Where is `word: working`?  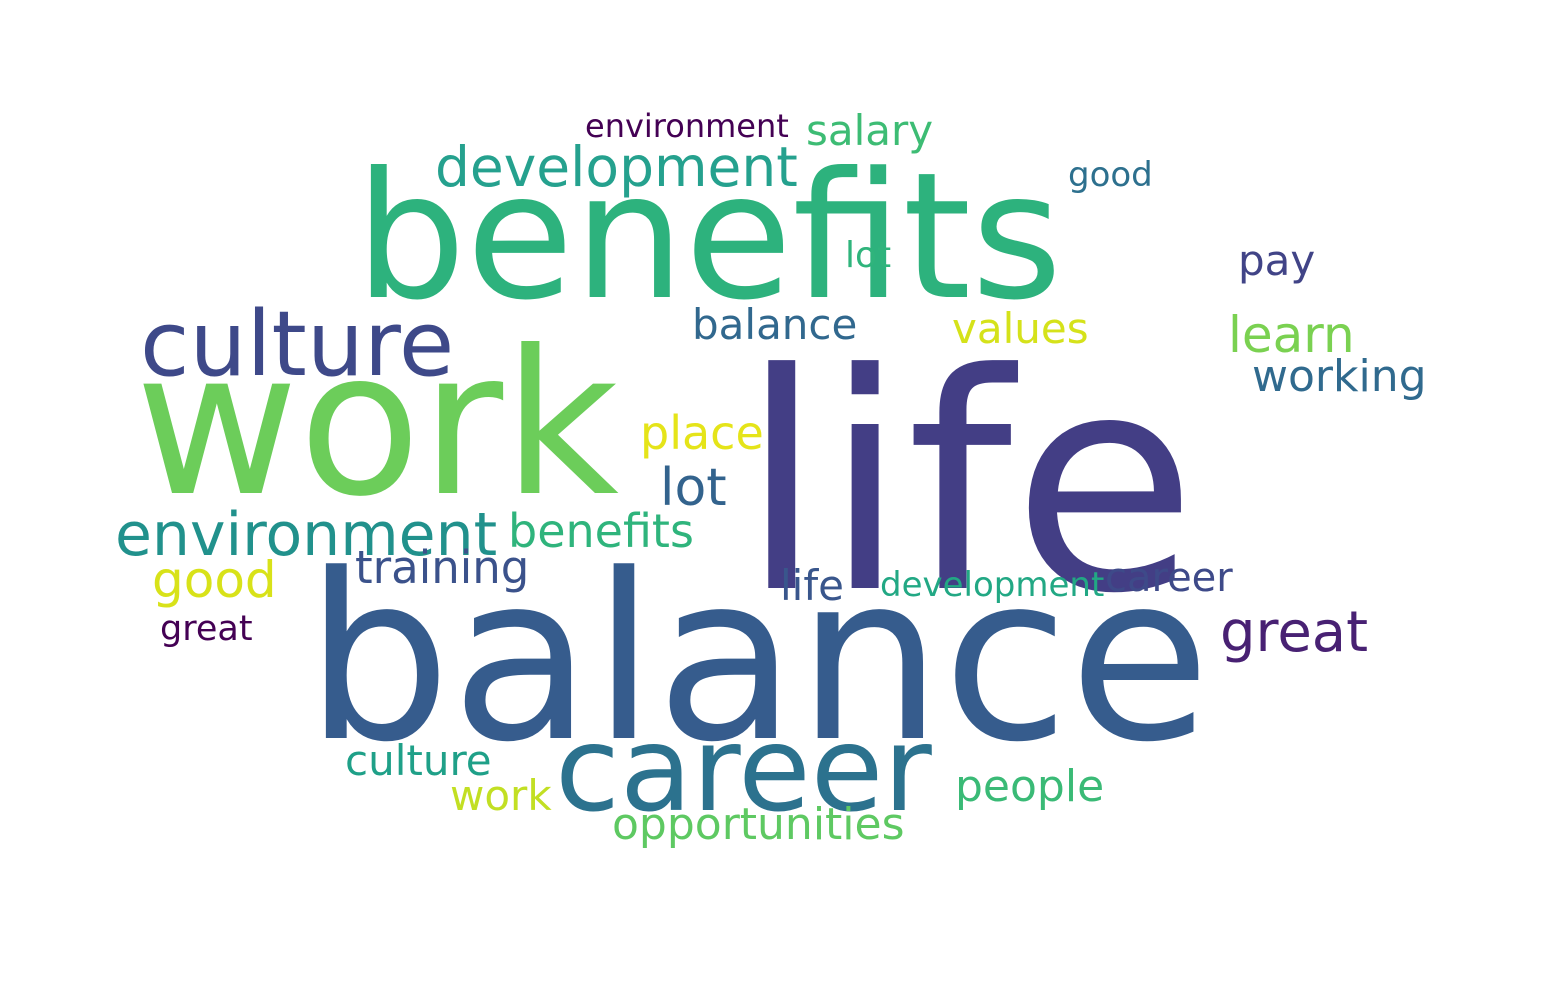 word: working is located at coordinates (1339, 376).